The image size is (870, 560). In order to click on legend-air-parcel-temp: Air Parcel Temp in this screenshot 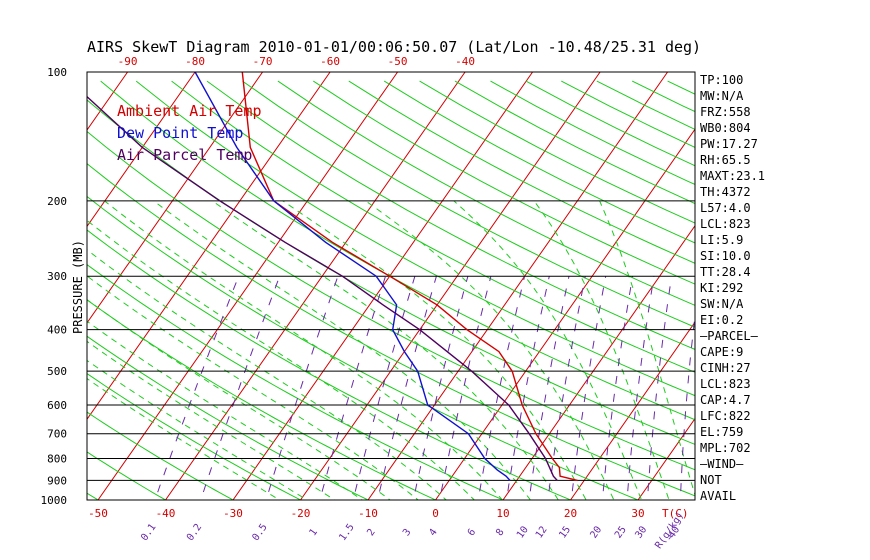, I will do `click(184, 155)`.